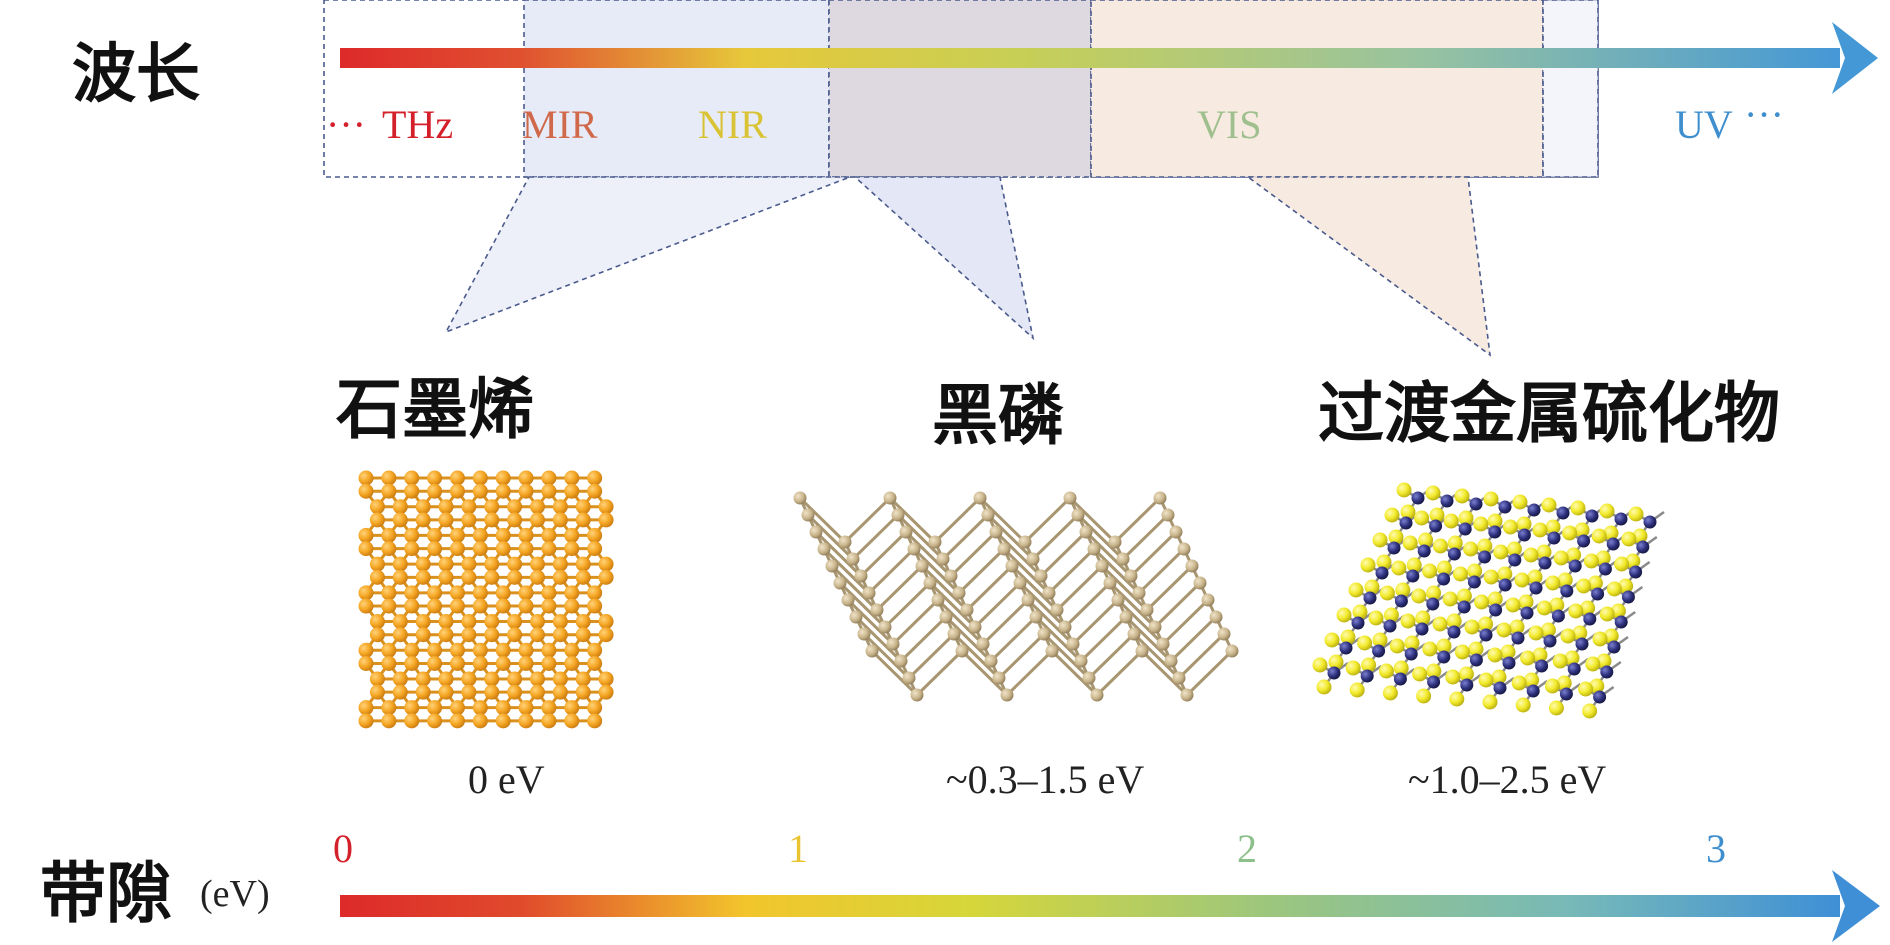  I want to click on black-phosphorus-structure, so click(1016, 596).